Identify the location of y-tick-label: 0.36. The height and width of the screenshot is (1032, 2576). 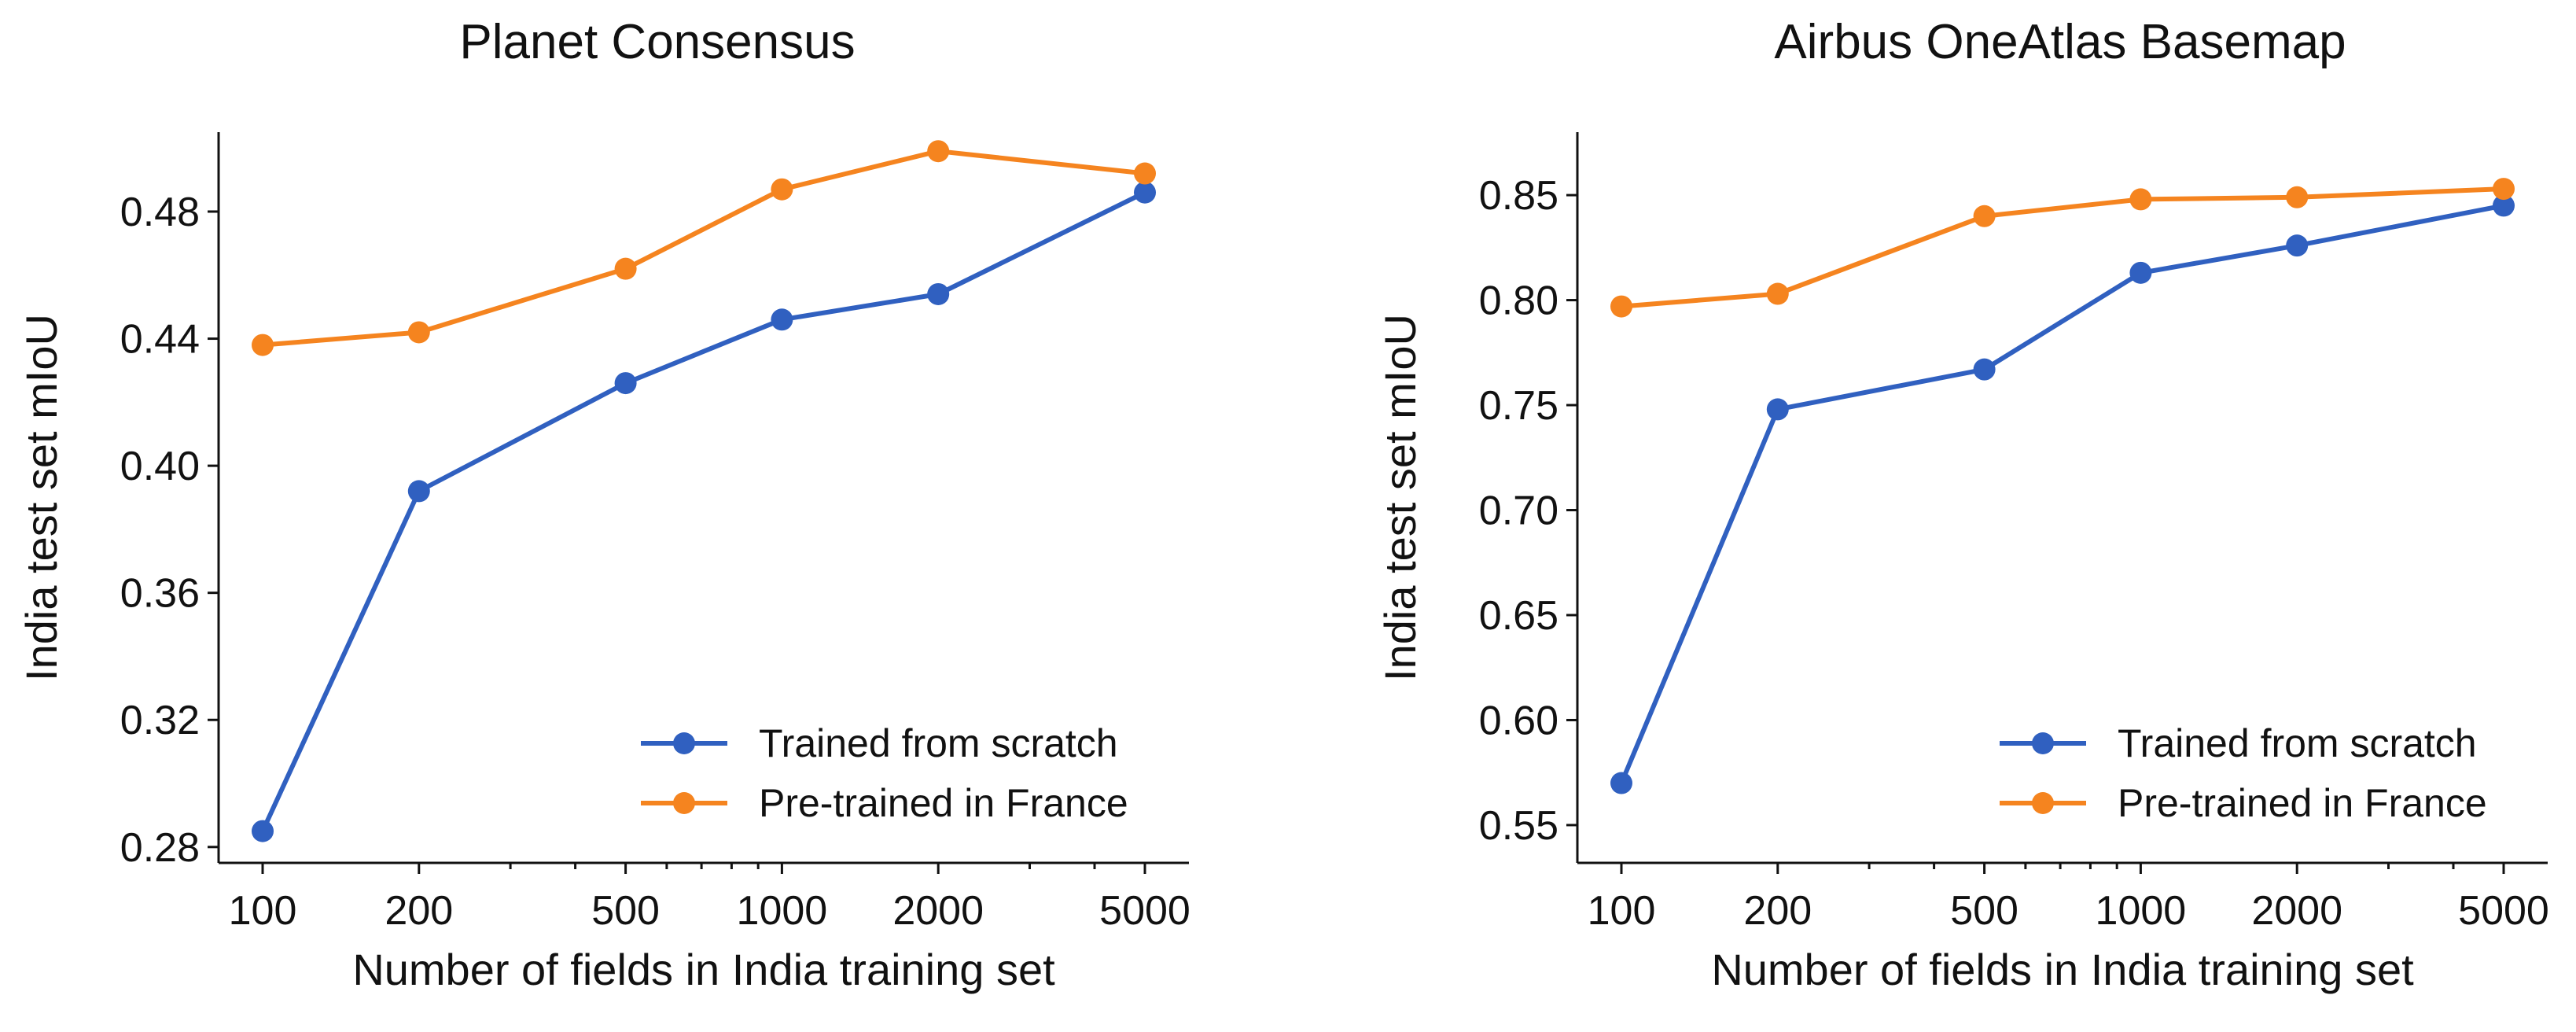
(160, 594).